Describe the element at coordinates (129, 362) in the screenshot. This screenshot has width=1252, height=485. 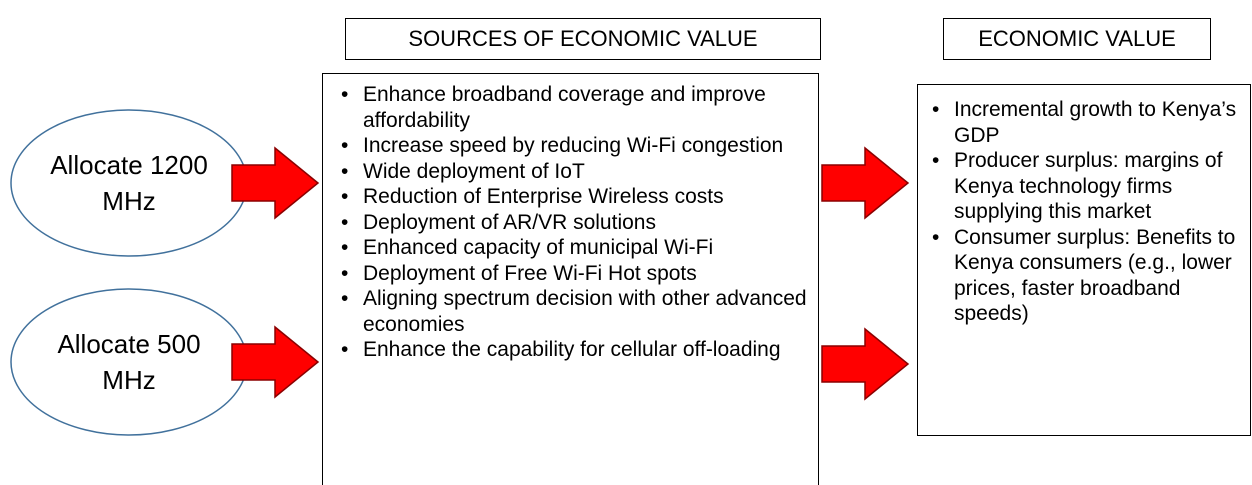
I see `option-label: Allocate 500 MHz` at that location.